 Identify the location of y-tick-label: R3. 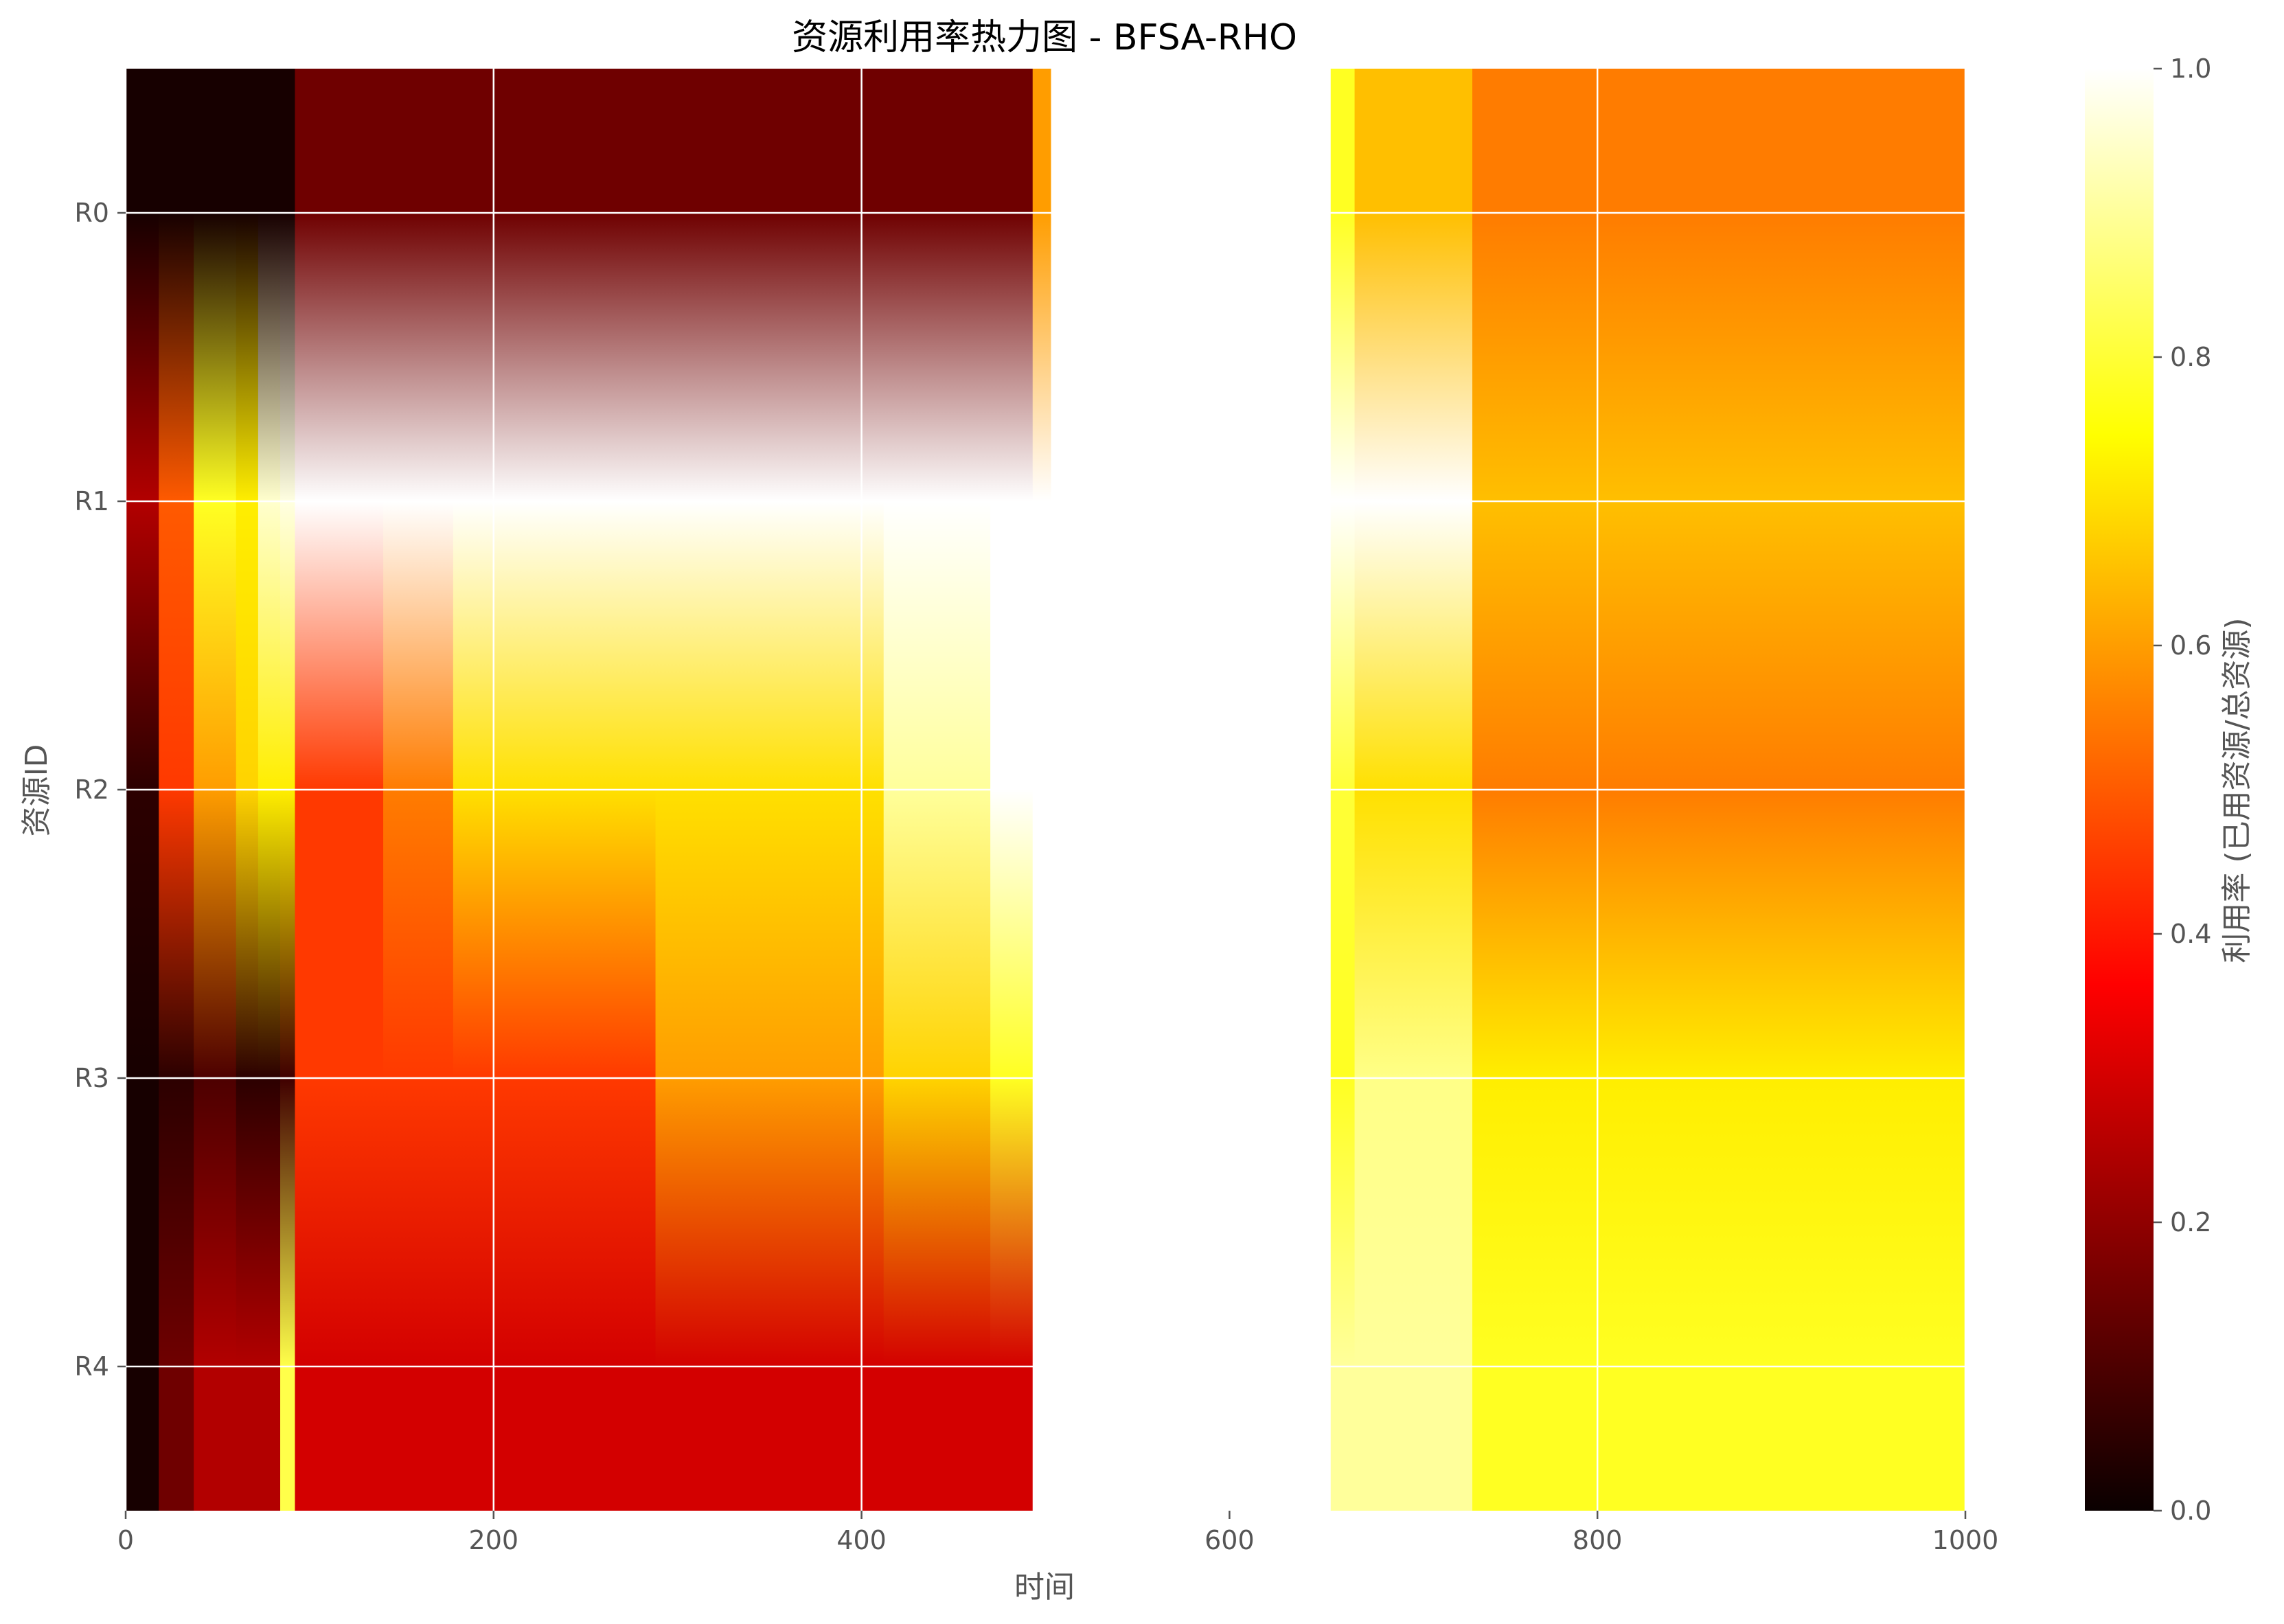
(91, 1078).